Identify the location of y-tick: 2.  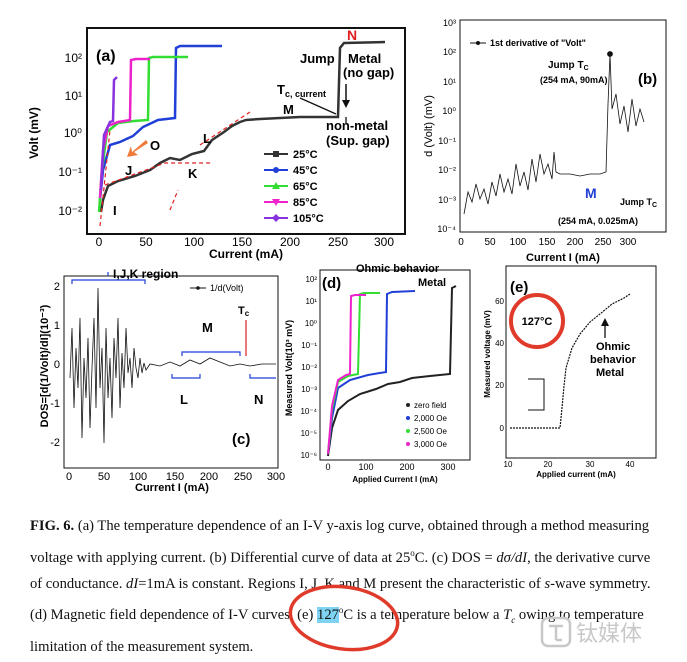
(57, 287).